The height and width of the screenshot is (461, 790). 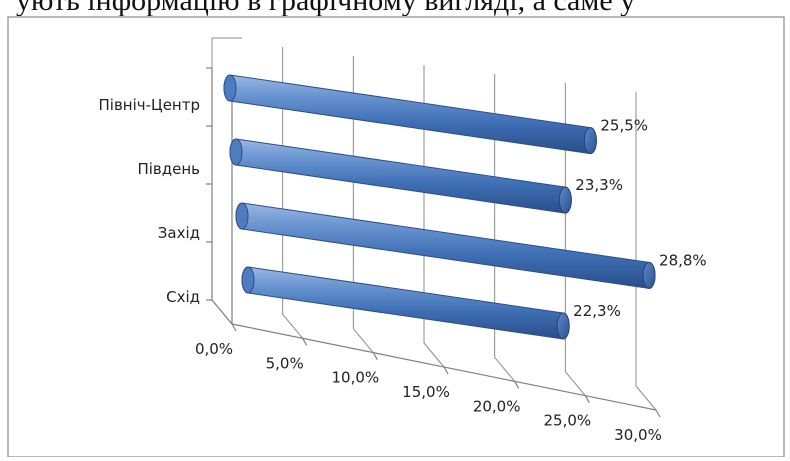 What do you see at coordinates (568, 421) in the screenshot?
I see `x-tick-label: 25,0%` at bounding box center [568, 421].